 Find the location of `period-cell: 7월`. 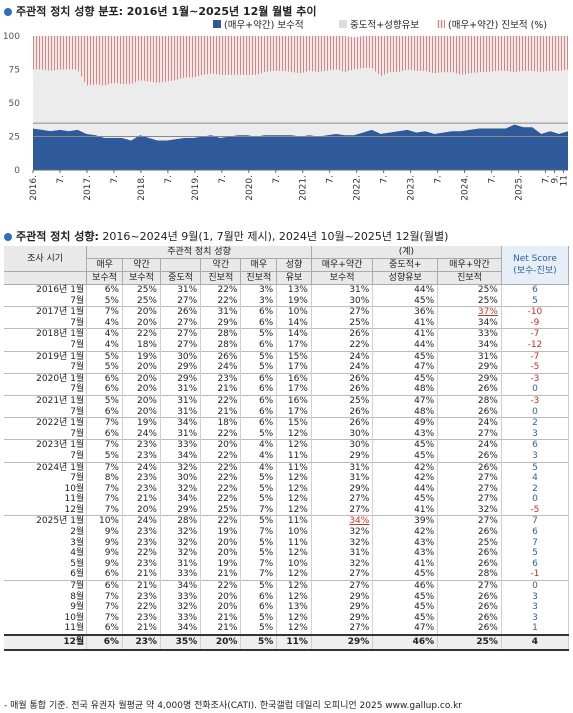

period-cell: 7월 is located at coordinates (46, 478).